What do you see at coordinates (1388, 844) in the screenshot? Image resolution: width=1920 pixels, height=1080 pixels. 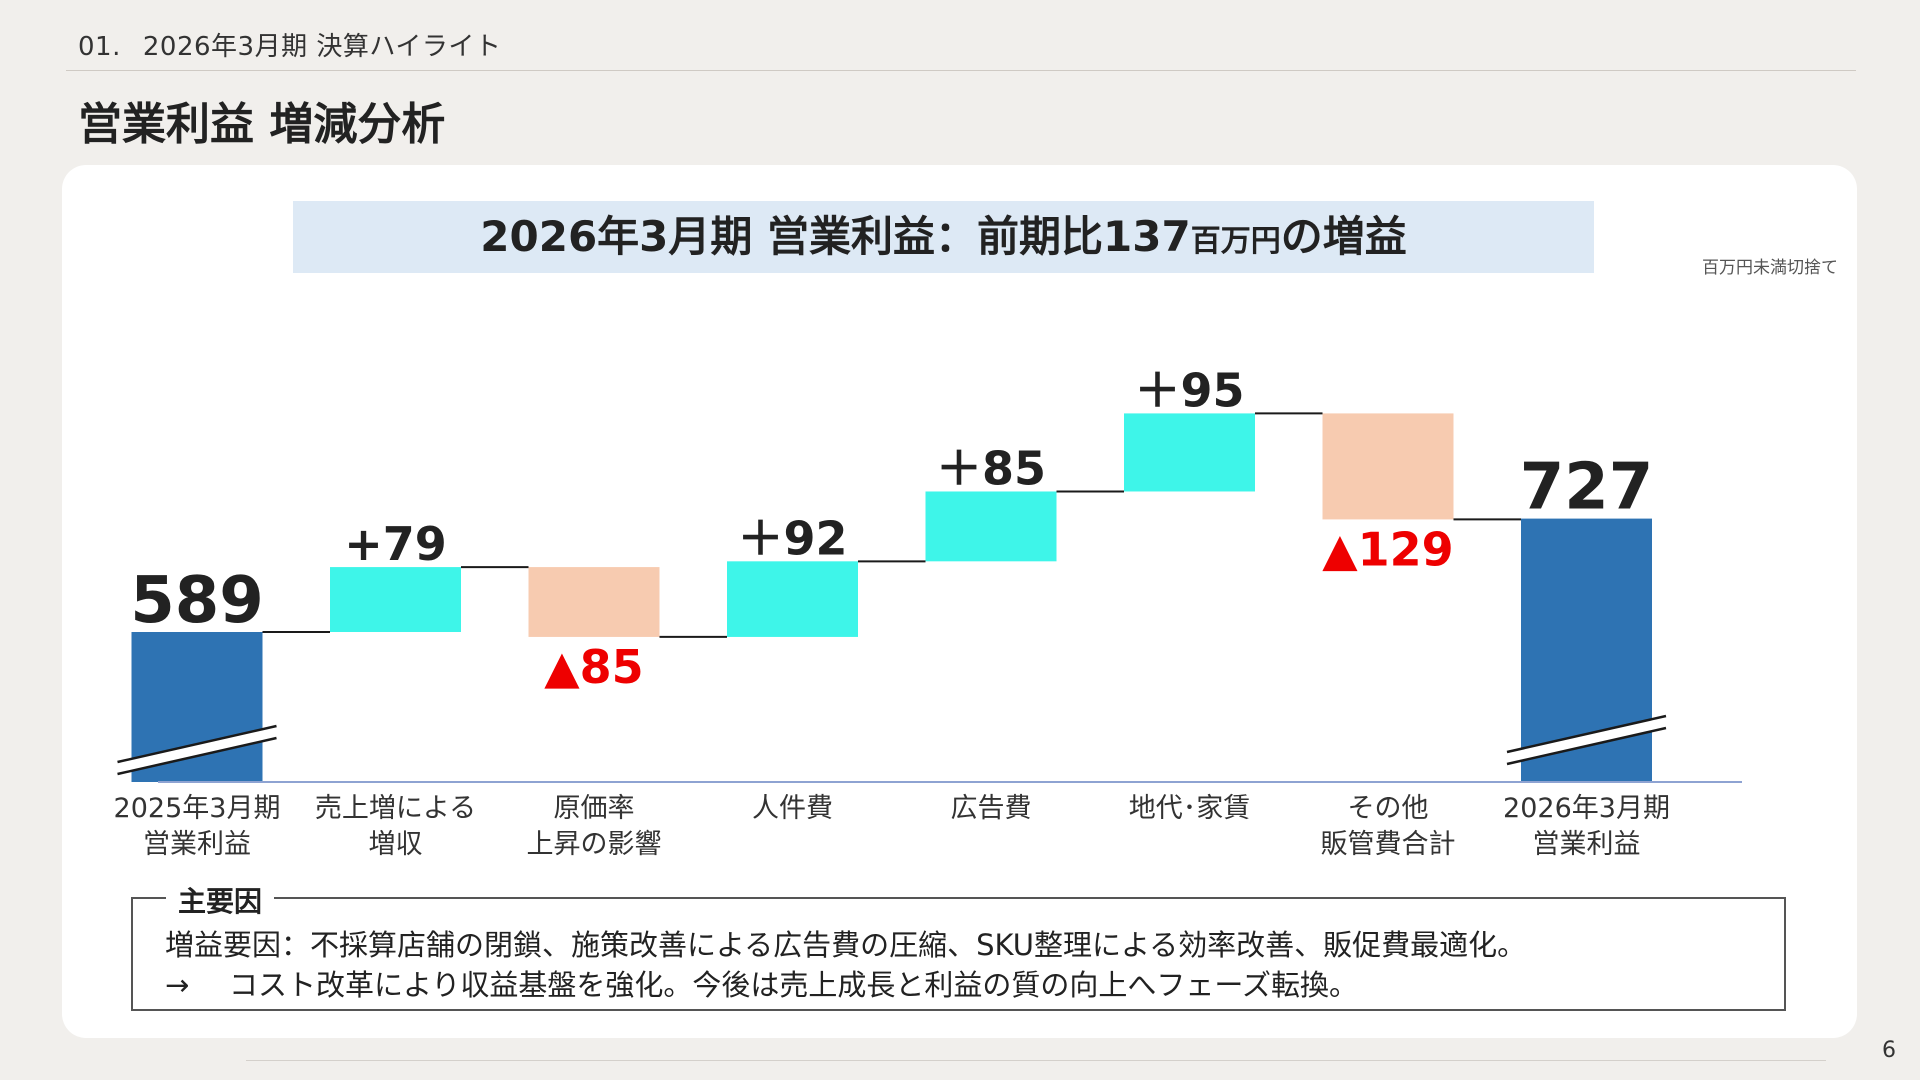 I see `category-label-7: 販管費合計` at bounding box center [1388, 844].